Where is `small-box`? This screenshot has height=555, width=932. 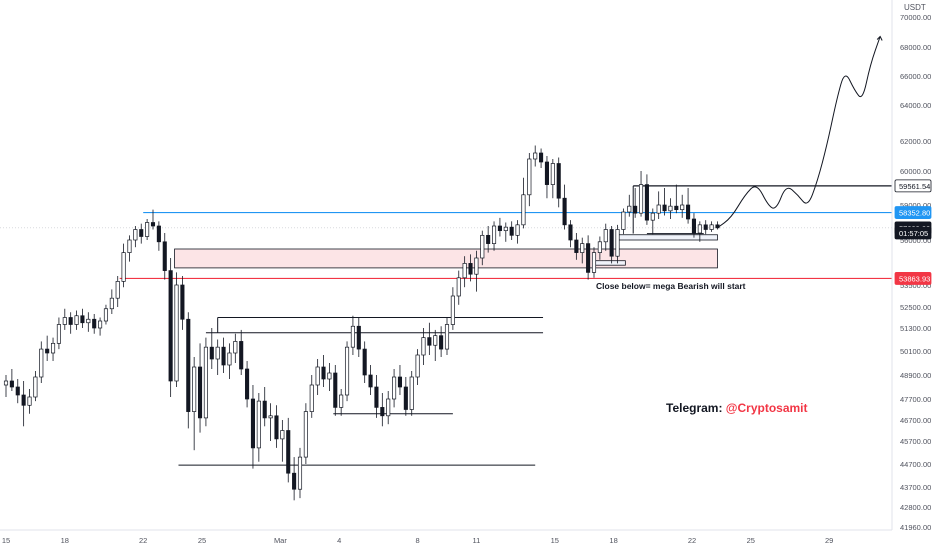
small-box is located at coordinates (667, 237).